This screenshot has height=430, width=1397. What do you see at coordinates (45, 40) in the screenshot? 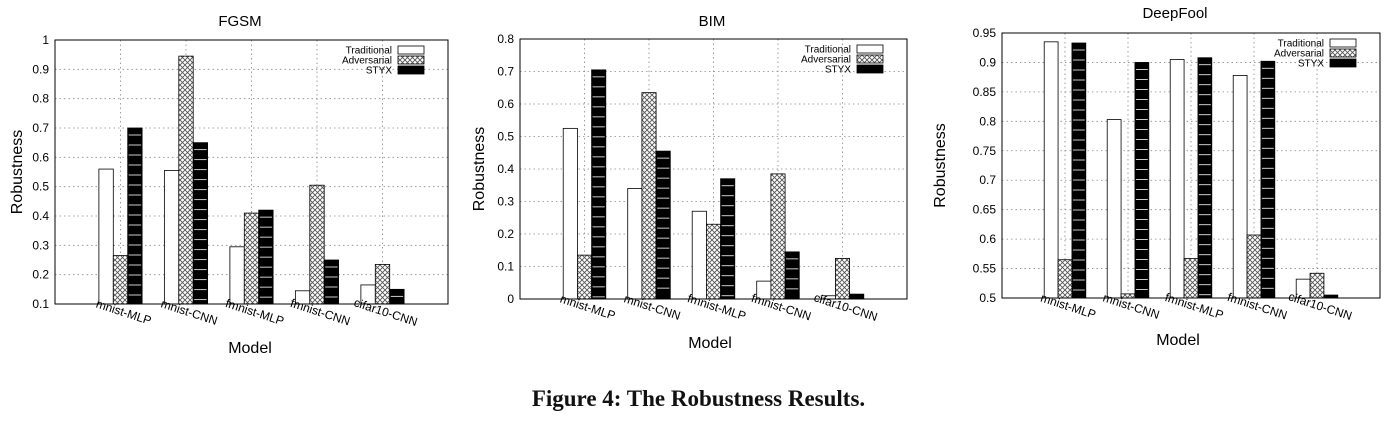
I see `y-tick-label: 1` at bounding box center [45, 40].